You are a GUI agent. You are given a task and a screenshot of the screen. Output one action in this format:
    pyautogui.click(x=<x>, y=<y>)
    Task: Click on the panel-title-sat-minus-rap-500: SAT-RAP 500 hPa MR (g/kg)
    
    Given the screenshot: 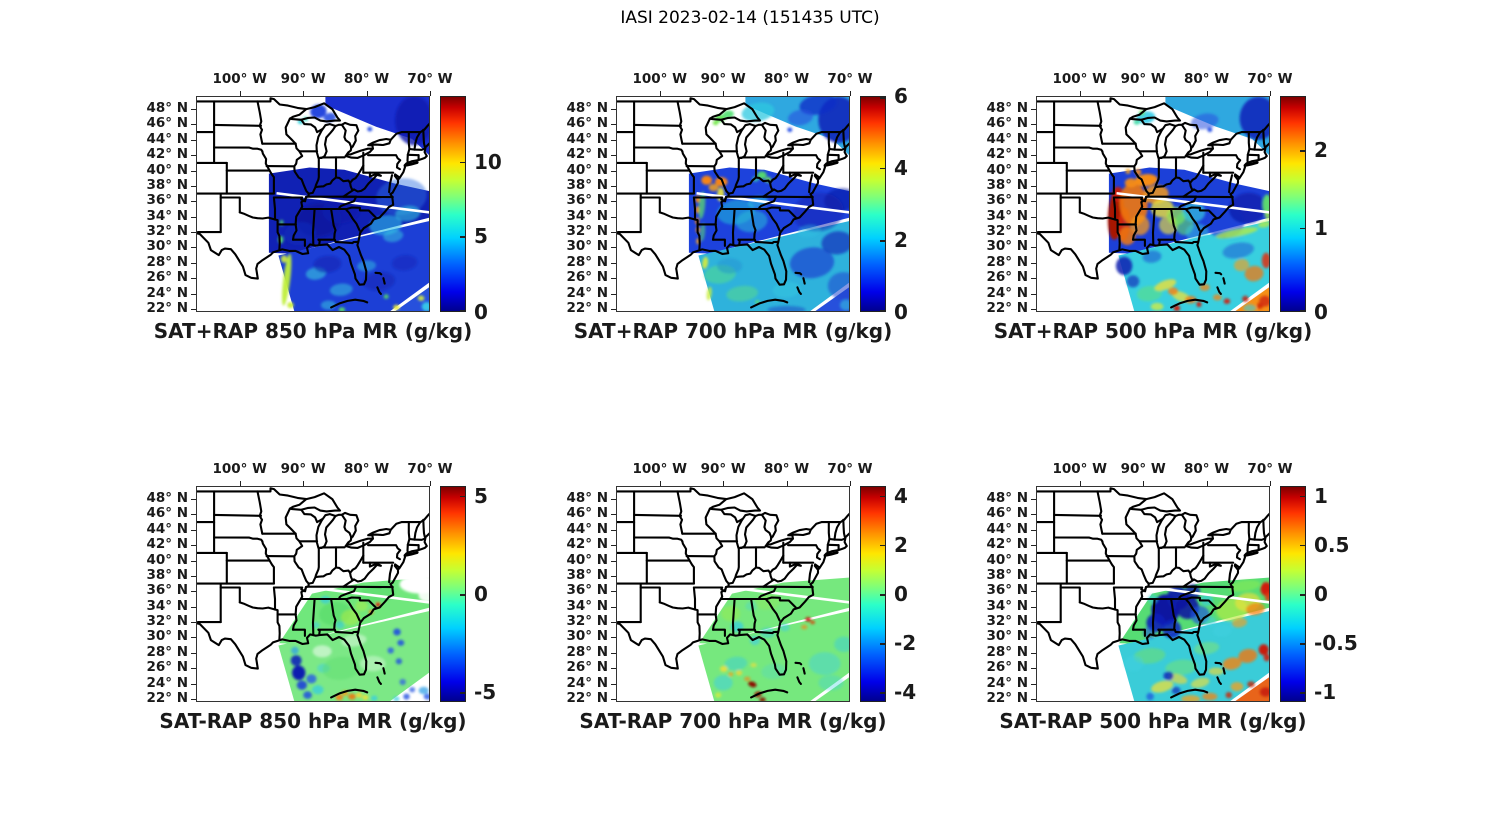 What is the action you would take?
    pyautogui.click(x=1153, y=721)
    